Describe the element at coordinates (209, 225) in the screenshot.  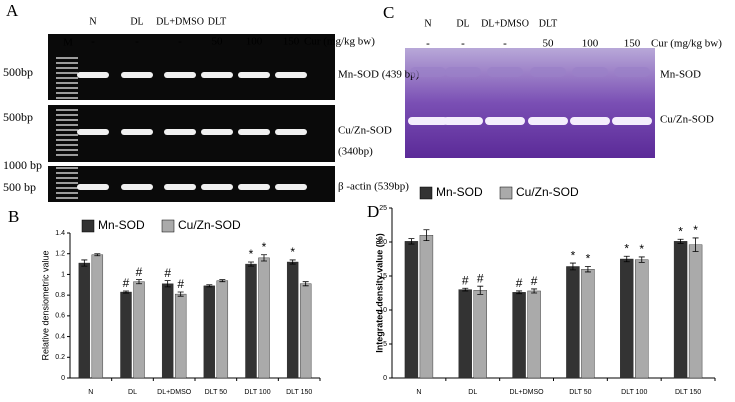
I see `legend-label: Cu/Zn-SOD` at that location.